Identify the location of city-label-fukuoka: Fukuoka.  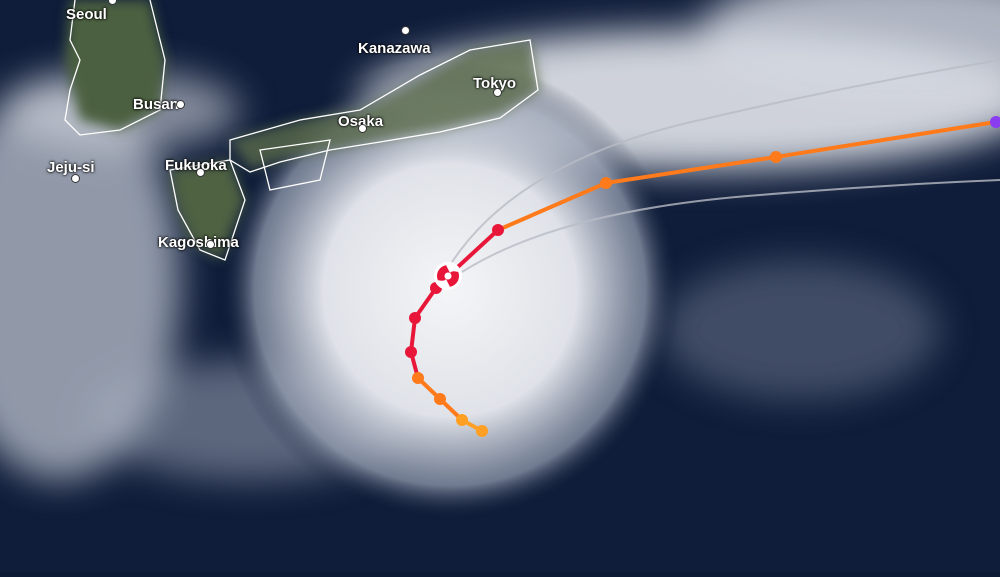
(196, 165).